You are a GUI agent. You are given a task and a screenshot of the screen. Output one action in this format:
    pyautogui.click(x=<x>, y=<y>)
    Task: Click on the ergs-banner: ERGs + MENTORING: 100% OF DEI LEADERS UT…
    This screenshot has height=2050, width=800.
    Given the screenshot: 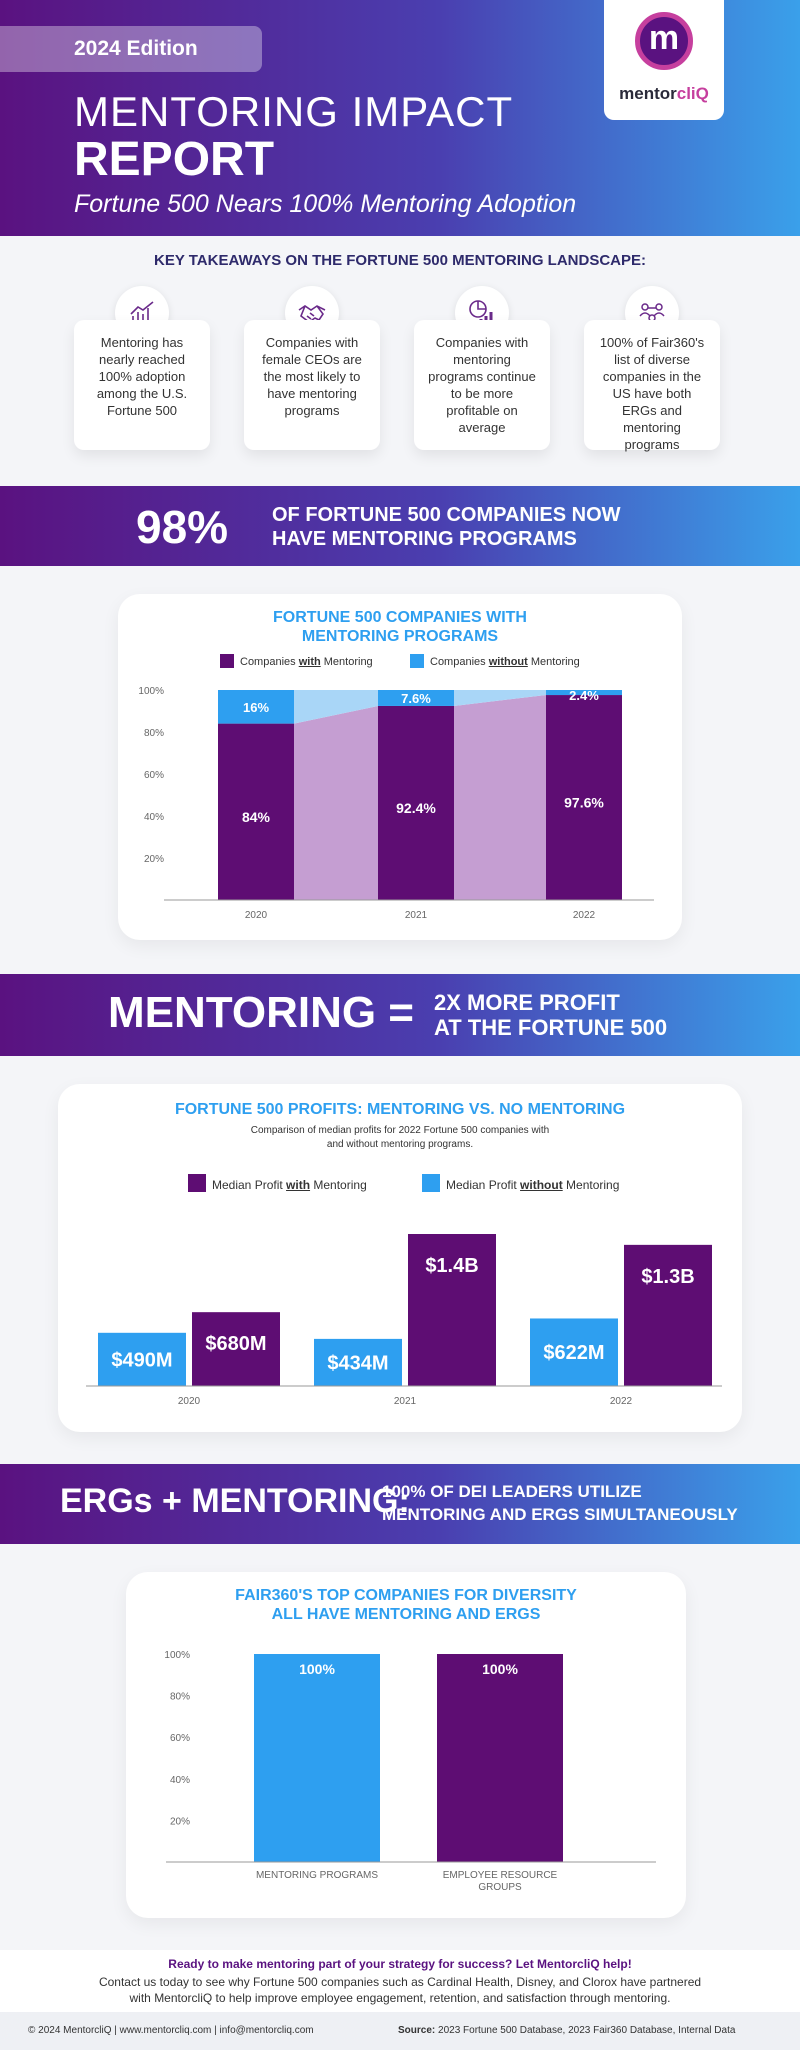 What is the action you would take?
    pyautogui.click(x=400, y=1504)
    